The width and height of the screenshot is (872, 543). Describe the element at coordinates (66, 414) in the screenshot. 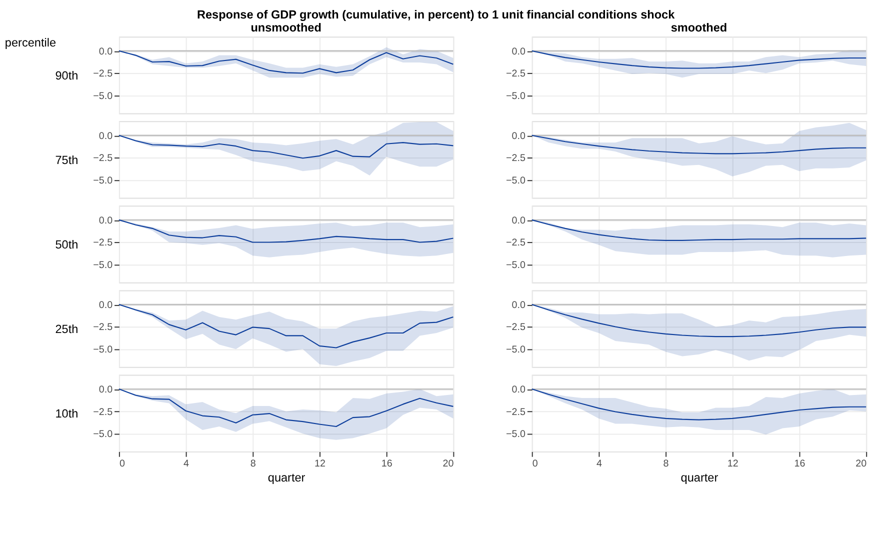

I see `y-axis-title: 10th` at that location.